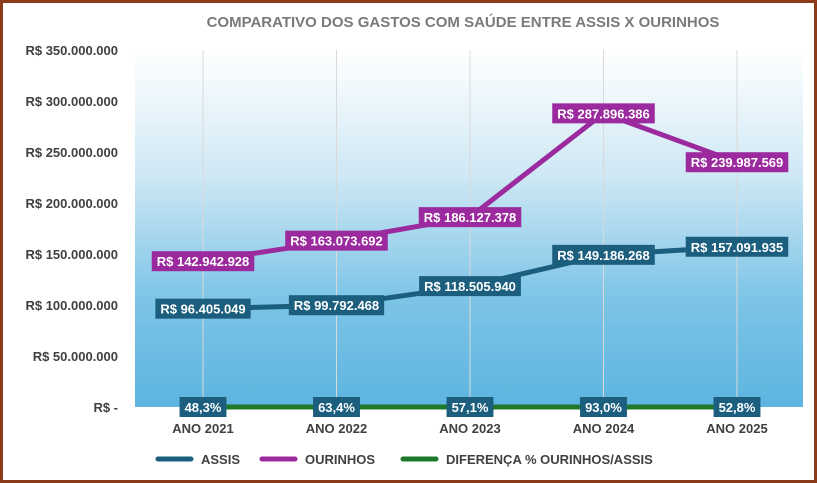 The width and height of the screenshot is (817, 483). I want to click on data-label-text: R$ 96.405.049, so click(202, 309).